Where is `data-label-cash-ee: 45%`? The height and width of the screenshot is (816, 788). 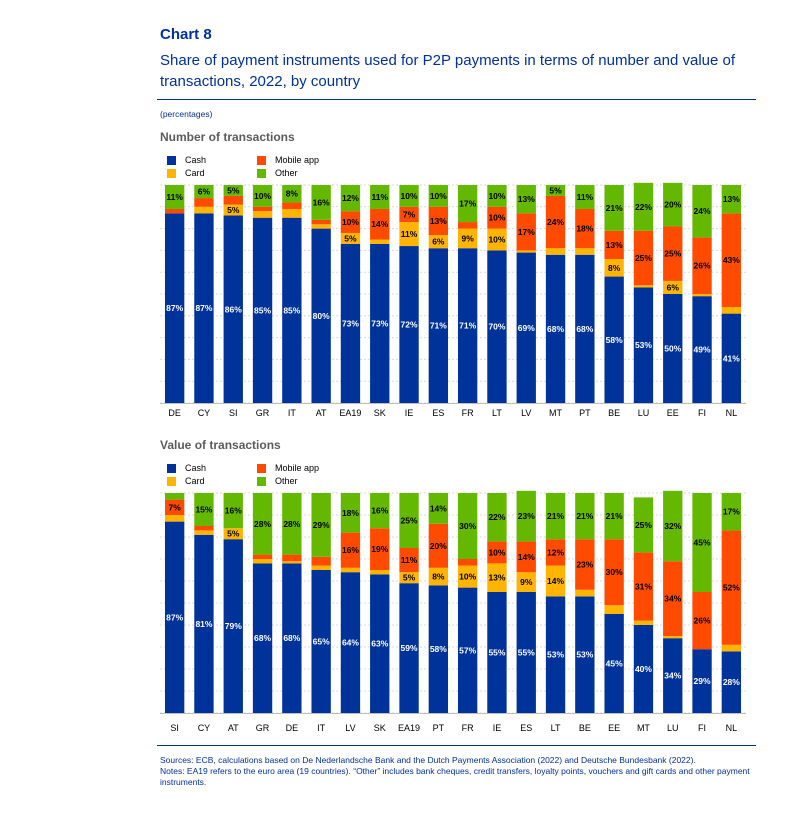
data-label-cash-ee: 45% is located at coordinates (614, 664).